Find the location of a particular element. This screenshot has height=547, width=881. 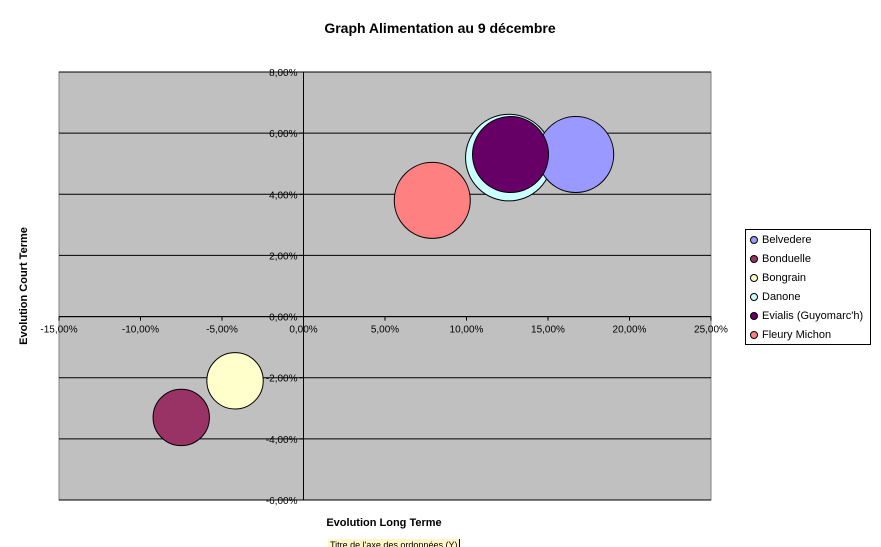

legend-item: Danone is located at coordinates (808, 296).